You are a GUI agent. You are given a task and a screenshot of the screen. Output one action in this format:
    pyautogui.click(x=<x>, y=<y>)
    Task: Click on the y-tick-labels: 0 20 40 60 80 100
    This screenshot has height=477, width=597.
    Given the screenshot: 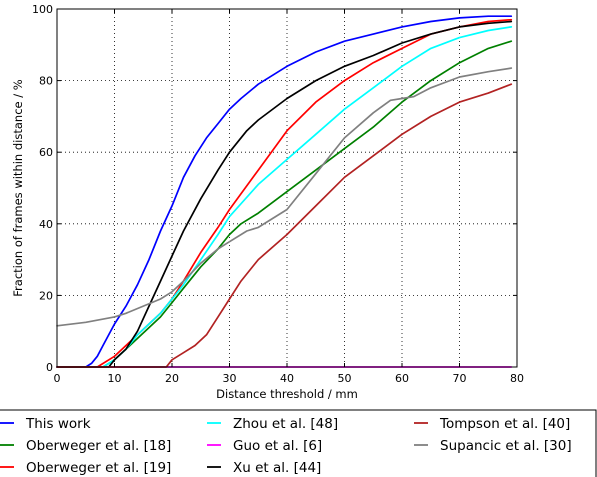 What is the action you would take?
    pyautogui.click(x=42, y=188)
    